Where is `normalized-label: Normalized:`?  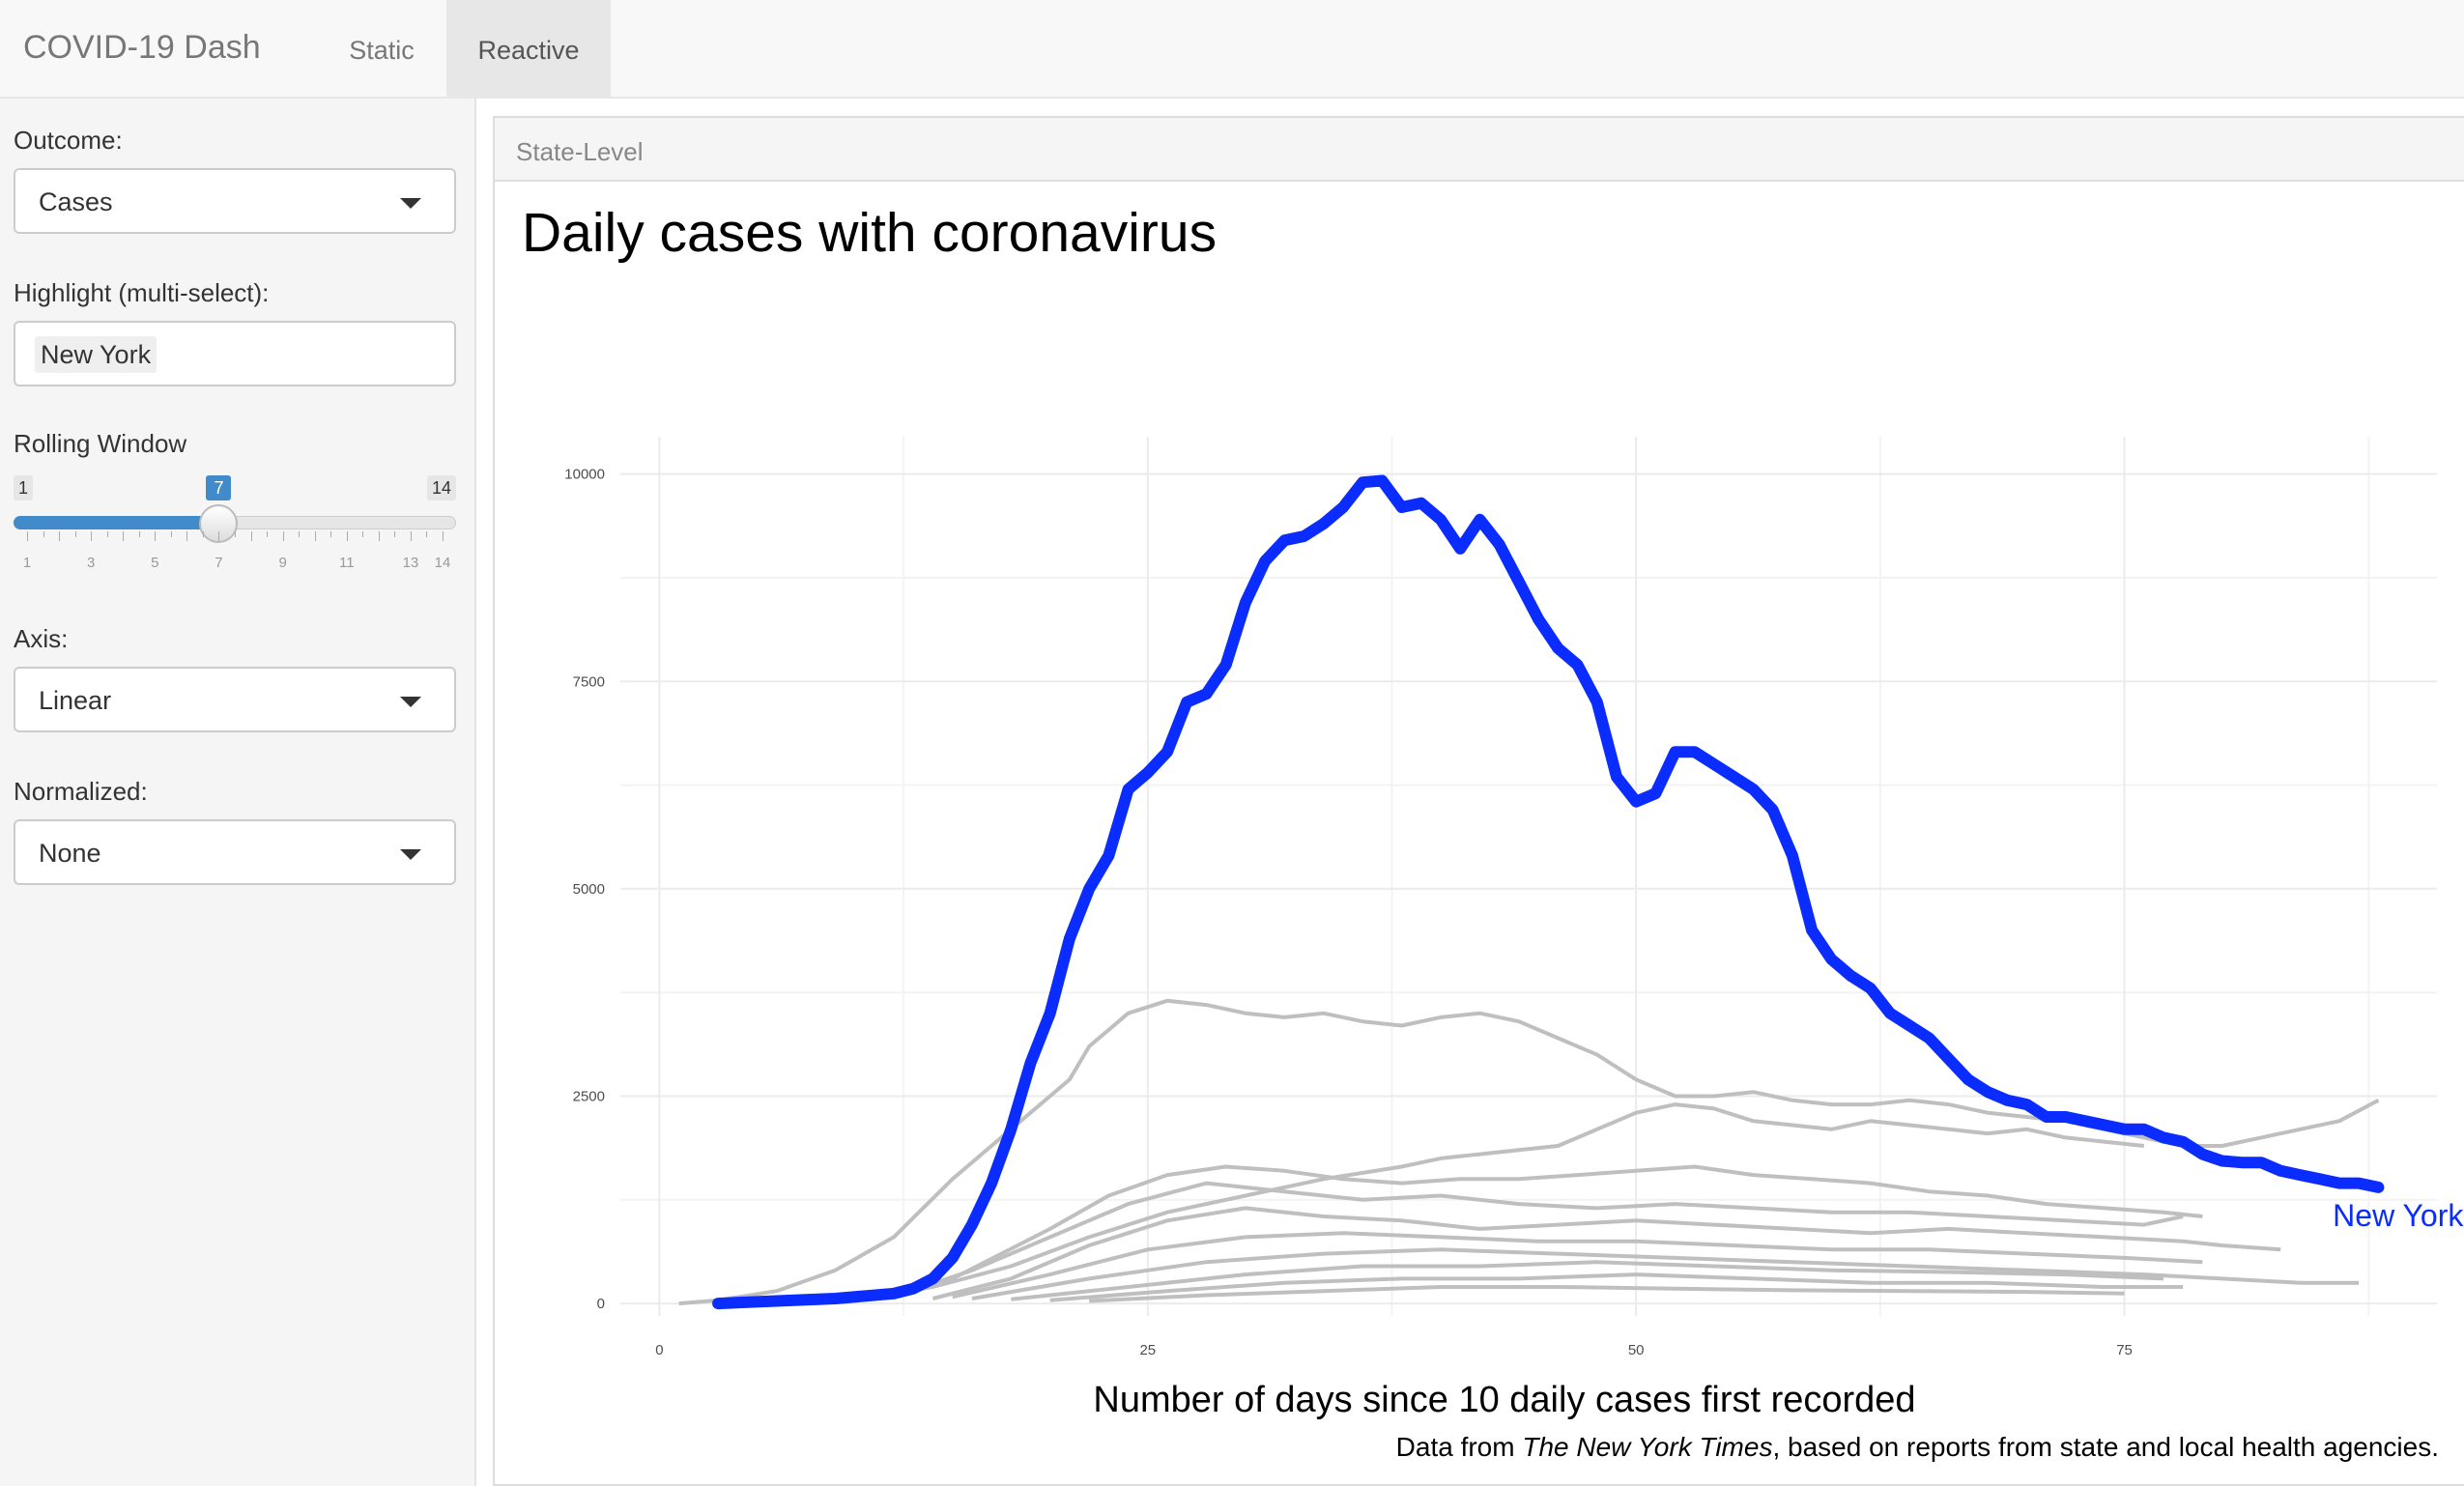
normalized-label: Normalized: is located at coordinates (81, 791).